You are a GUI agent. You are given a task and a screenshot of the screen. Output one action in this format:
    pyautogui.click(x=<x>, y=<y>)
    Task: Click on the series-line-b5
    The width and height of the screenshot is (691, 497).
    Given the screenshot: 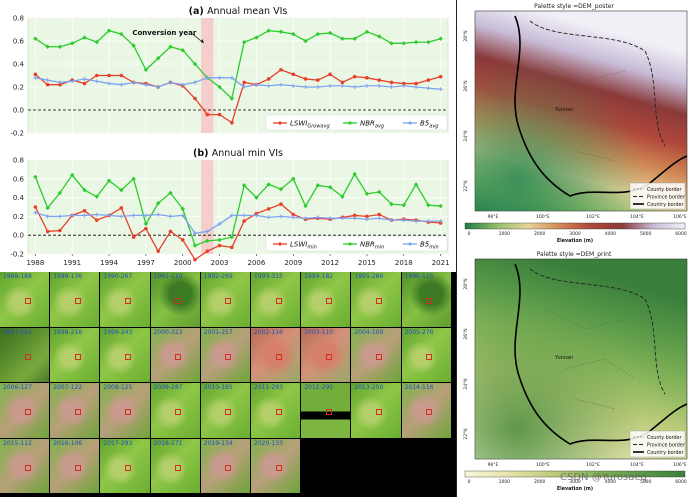 What is the action you would take?
    pyautogui.click(x=238, y=223)
    